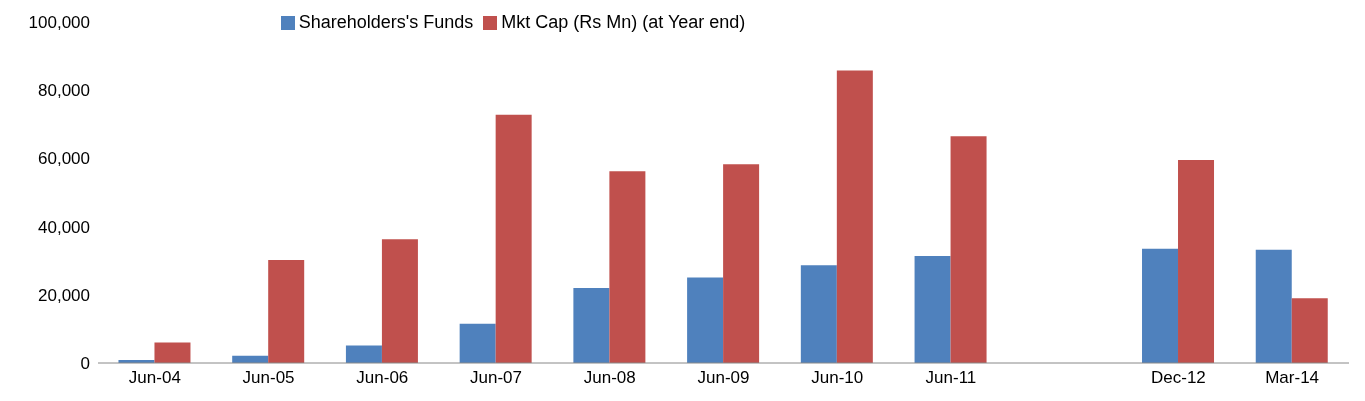  I want to click on y-tick-label: 20,000, so click(64, 295).